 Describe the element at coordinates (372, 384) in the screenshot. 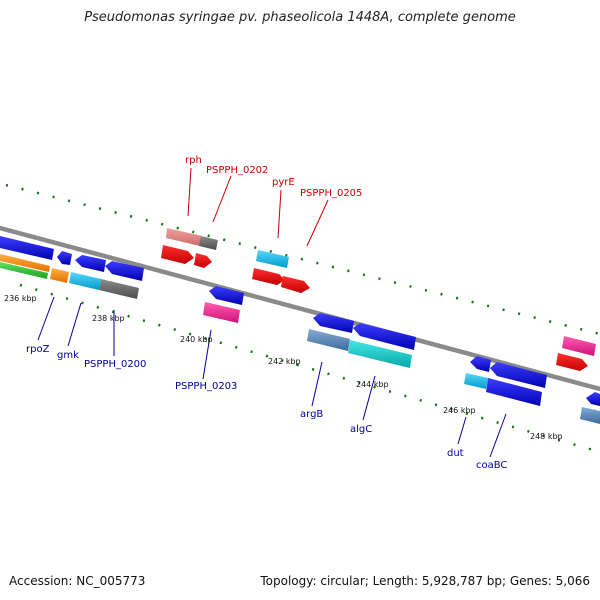

I see `tick-label: 244 kbp` at that location.